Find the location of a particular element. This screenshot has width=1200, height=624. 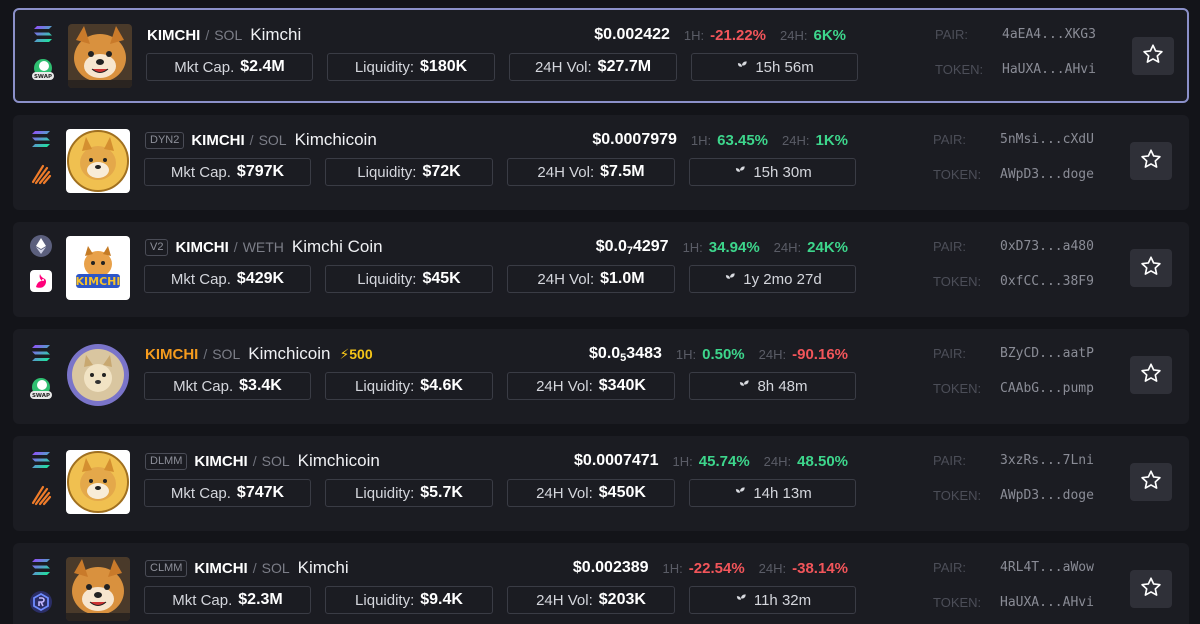

dex-badge: CLMM is located at coordinates (166, 568).